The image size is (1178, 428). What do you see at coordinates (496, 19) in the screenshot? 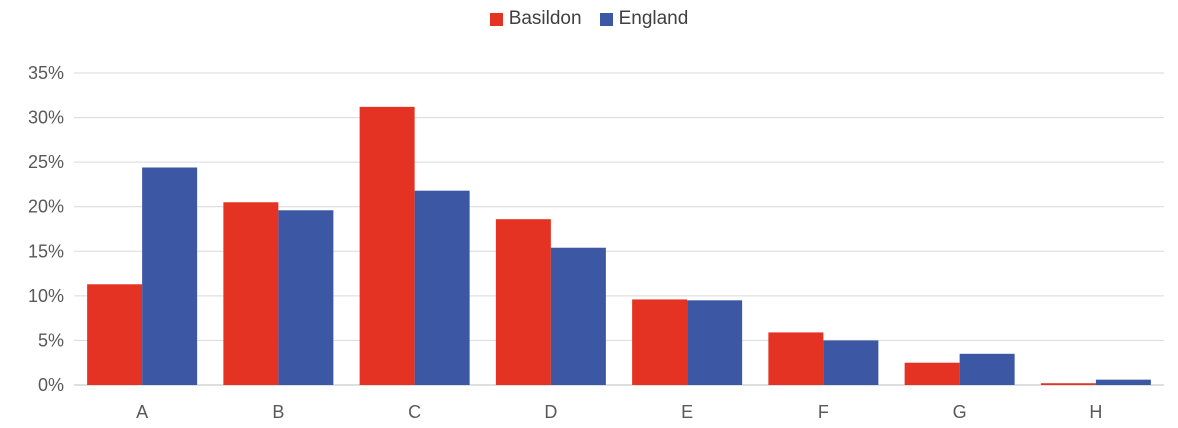
I see `legend-swatch-basildon` at bounding box center [496, 19].